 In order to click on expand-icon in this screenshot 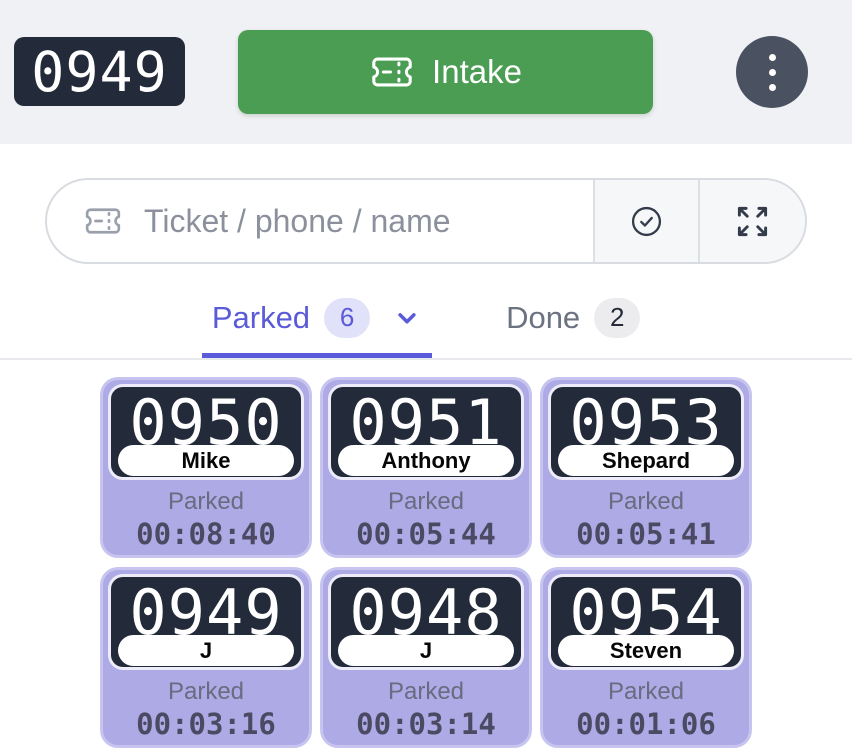, I will do `click(752, 221)`.